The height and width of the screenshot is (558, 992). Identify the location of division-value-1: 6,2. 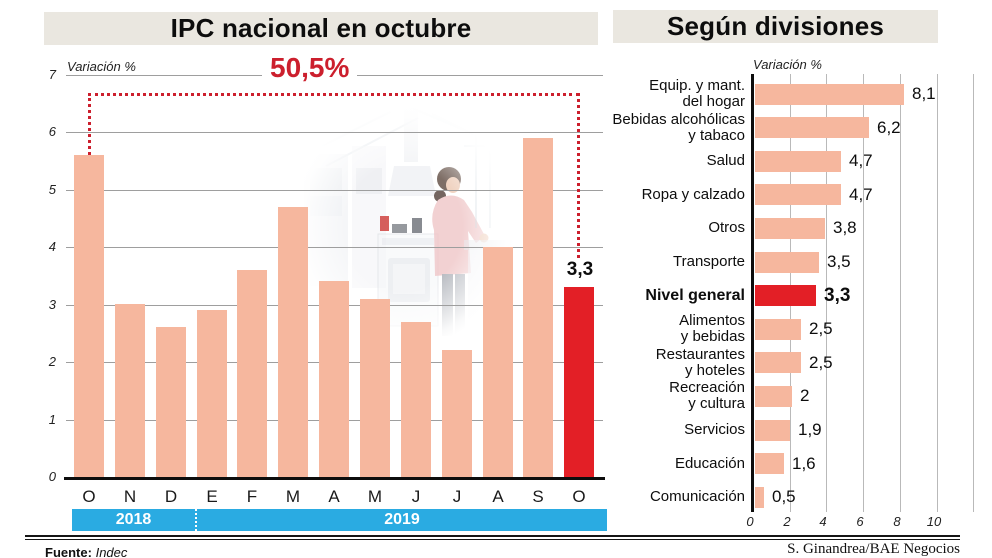
(889, 127).